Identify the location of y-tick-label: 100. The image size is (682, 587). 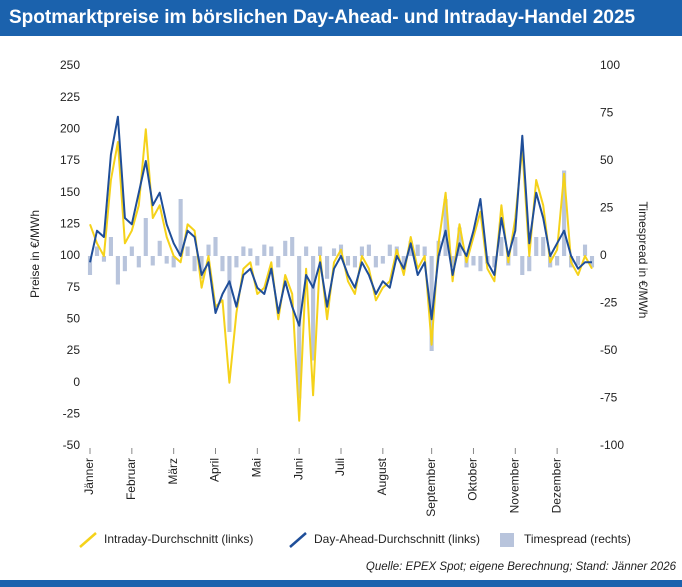
(70, 255).